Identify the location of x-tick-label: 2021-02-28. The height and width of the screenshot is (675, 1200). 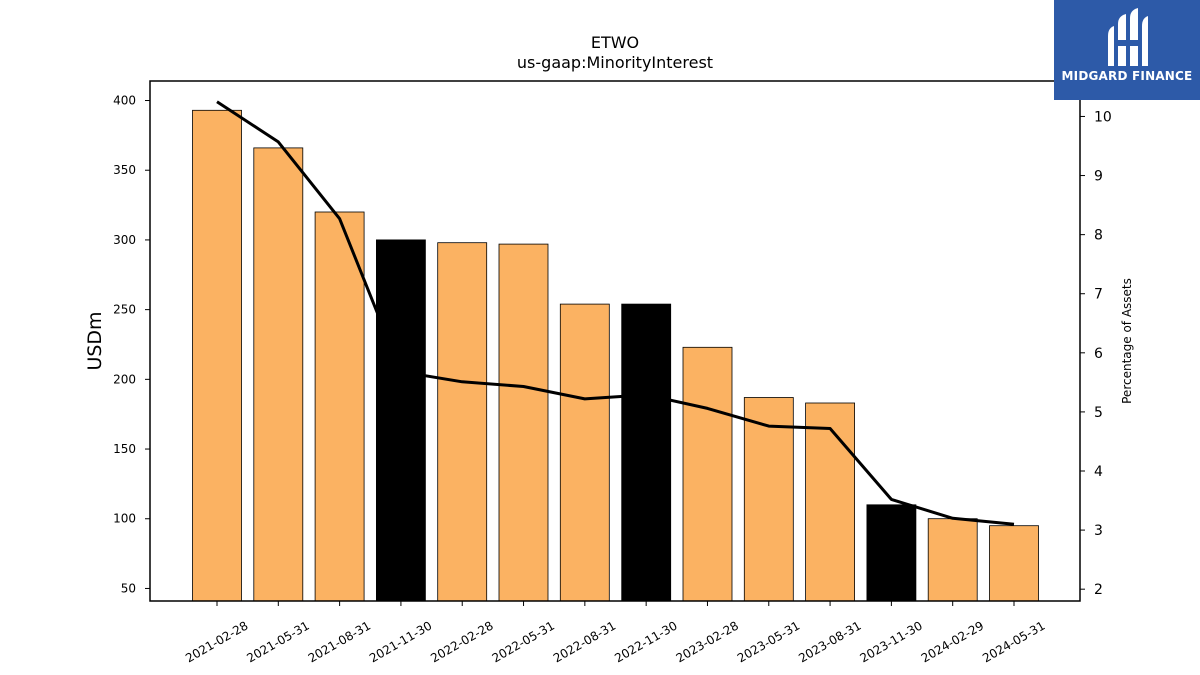
(216, 641).